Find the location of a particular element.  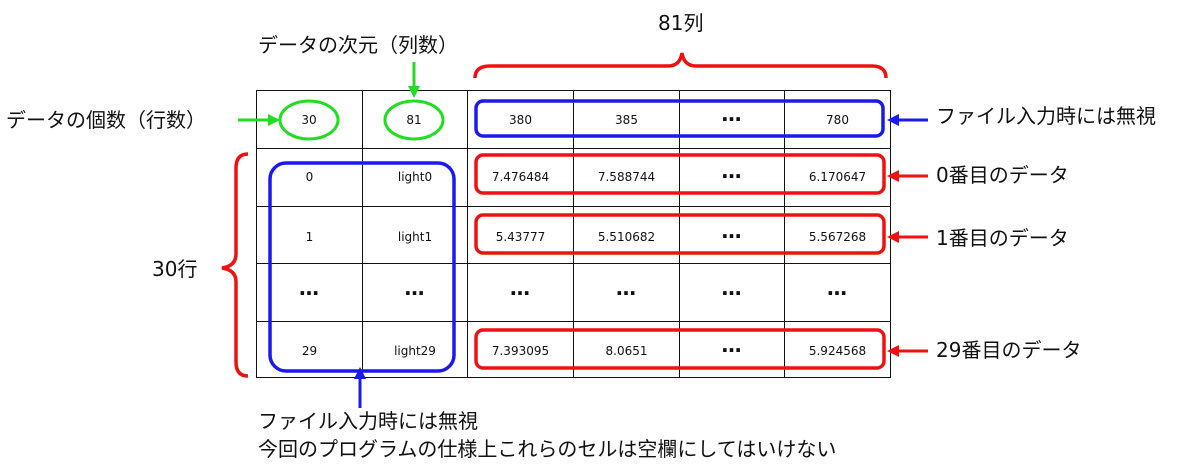

table-cell: 7.476484 is located at coordinates (520, 177).